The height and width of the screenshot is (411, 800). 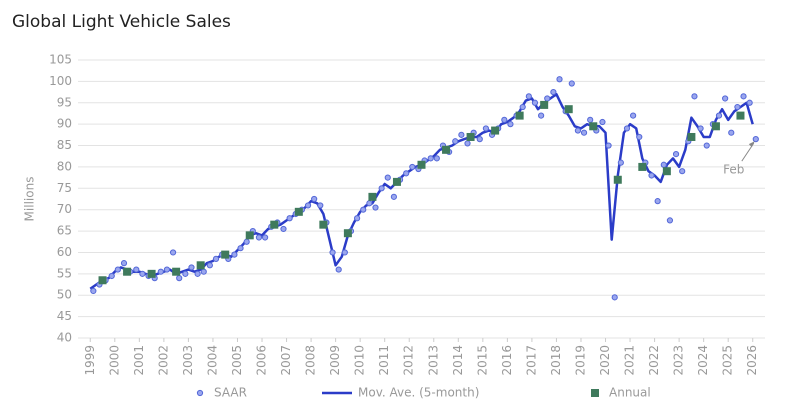 What do you see at coordinates (90, 360) in the screenshot?
I see `x-tick-label: 1999` at bounding box center [90, 360].